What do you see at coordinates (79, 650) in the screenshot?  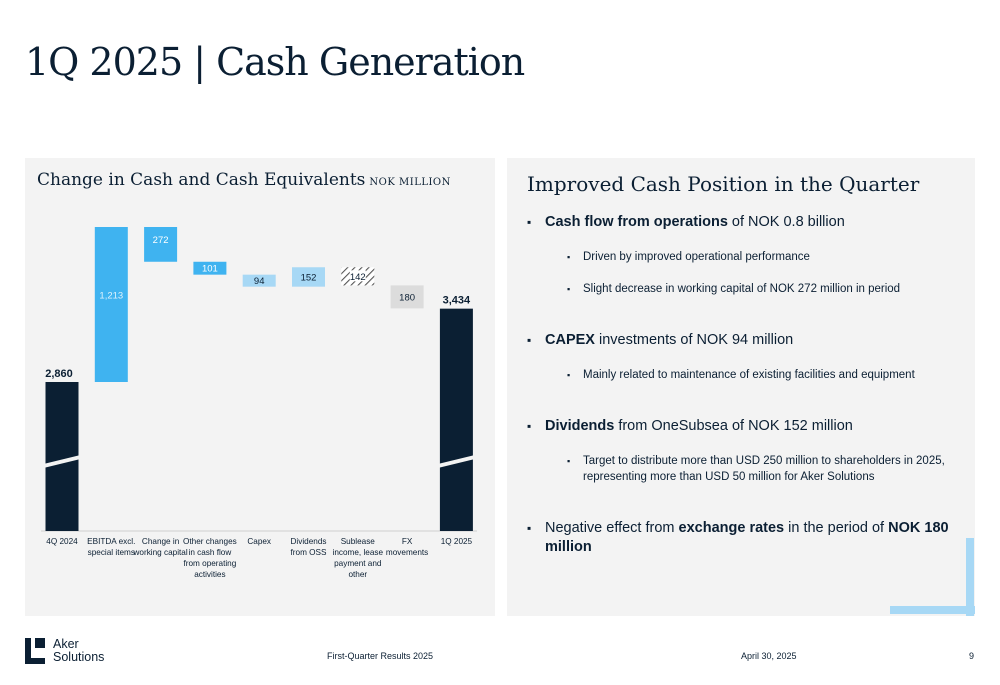 I see `logo-text: Aker Solutions` at bounding box center [79, 650].